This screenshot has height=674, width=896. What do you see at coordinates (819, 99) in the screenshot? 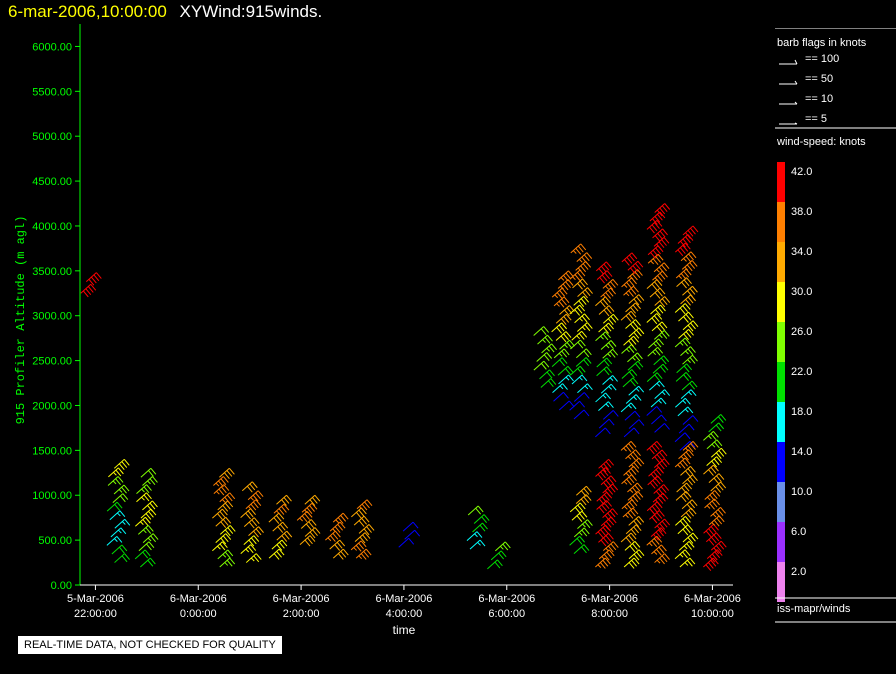
I see `barb-legend-label: == 10` at bounding box center [819, 99].